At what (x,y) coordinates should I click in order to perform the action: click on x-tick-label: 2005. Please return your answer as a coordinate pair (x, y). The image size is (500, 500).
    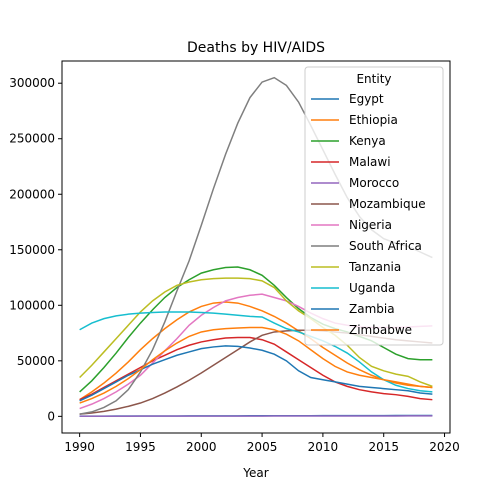
    Looking at the image, I should click on (262, 447).